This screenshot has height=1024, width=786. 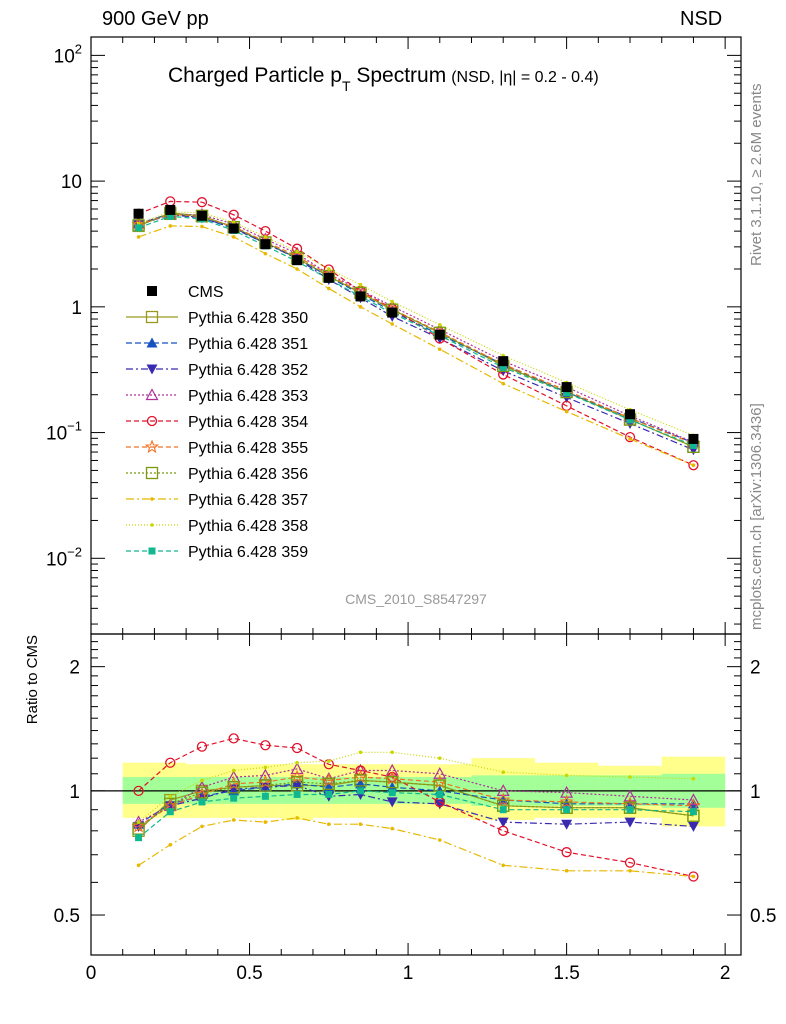 I want to click on y-tick-label: 10⁻², so click(x=64, y=557).